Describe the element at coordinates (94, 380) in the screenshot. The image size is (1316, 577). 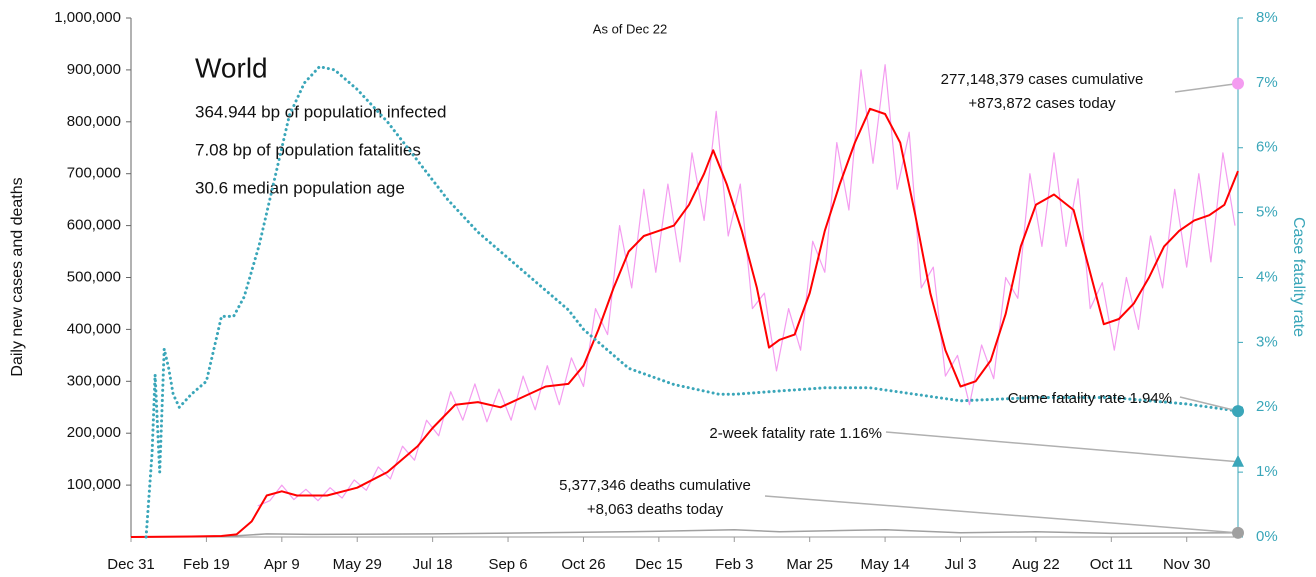
I see `y-tick-label: 300,000` at that location.